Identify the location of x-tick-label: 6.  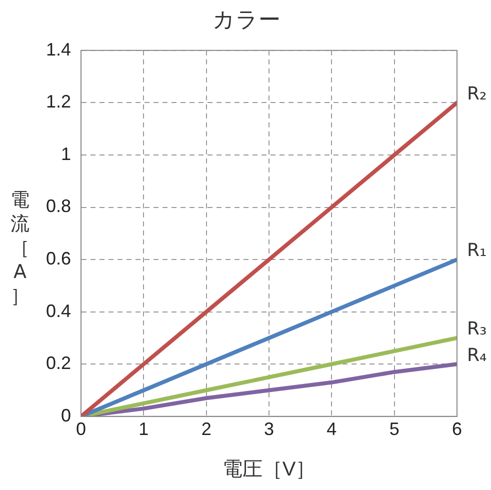
(457, 429).